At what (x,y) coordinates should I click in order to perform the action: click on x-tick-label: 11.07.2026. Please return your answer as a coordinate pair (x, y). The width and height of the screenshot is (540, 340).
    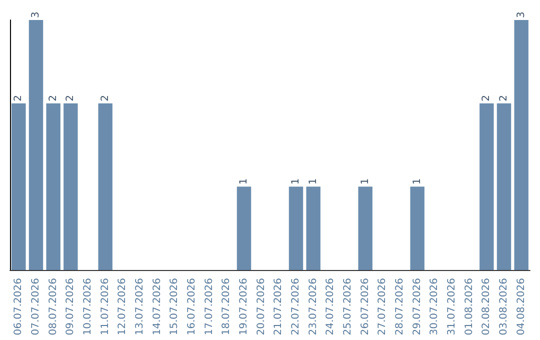
    Looking at the image, I should click on (105, 307).